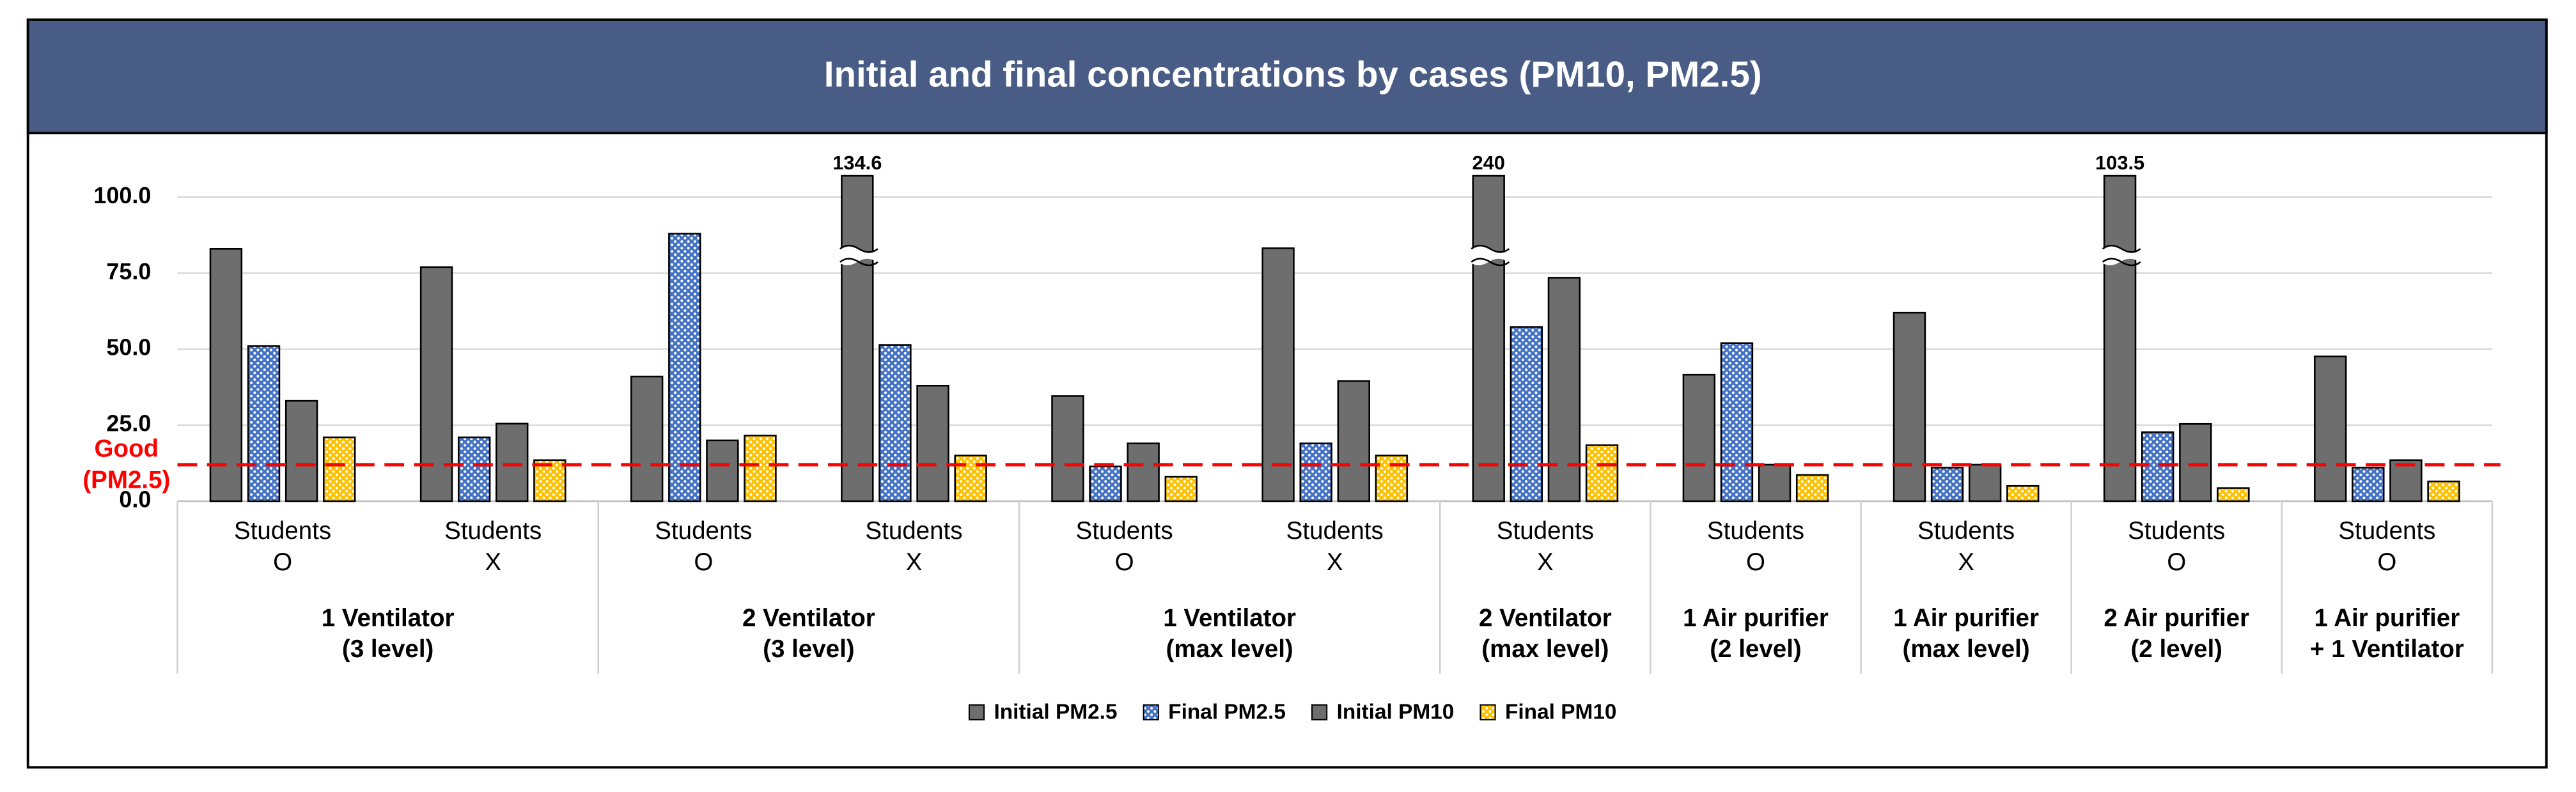 The height and width of the screenshot is (792, 2576). Describe the element at coordinates (2119, 162) in the screenshot. I see `data-label: 103.5` at that location.